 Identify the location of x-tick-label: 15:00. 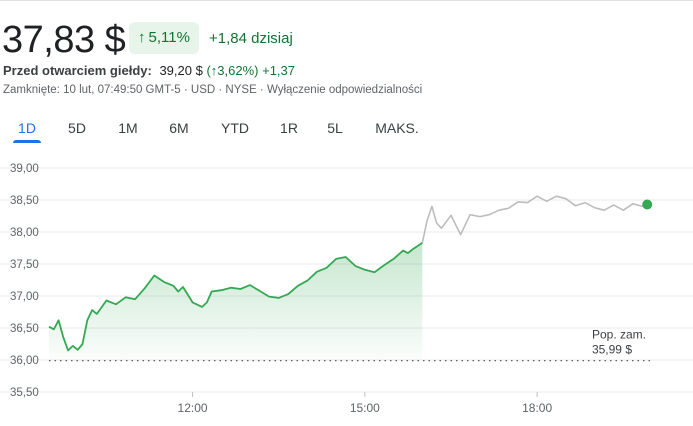
(365, 408).